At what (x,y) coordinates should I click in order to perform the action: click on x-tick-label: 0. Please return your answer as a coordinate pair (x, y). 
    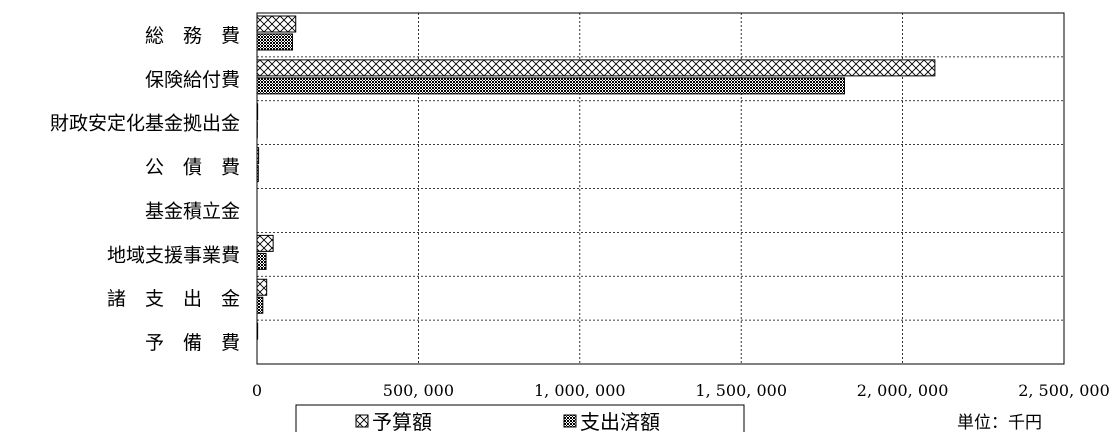
    Looking at the image, I should click on (257, 390).